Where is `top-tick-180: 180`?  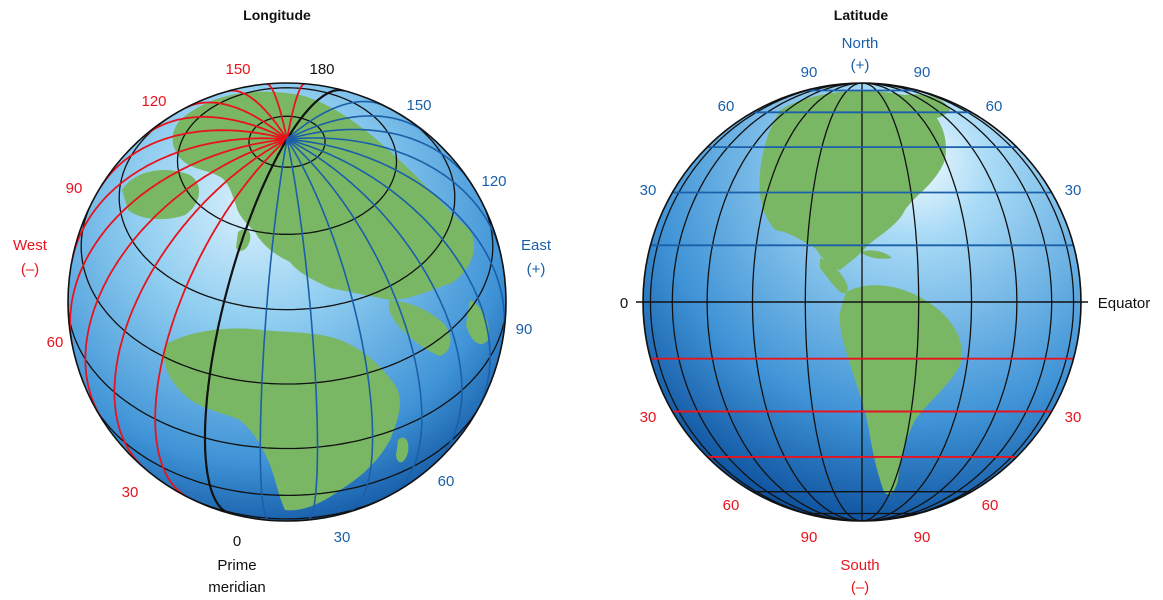 top-tick-180: 180 is located at coordinates (321, 69).